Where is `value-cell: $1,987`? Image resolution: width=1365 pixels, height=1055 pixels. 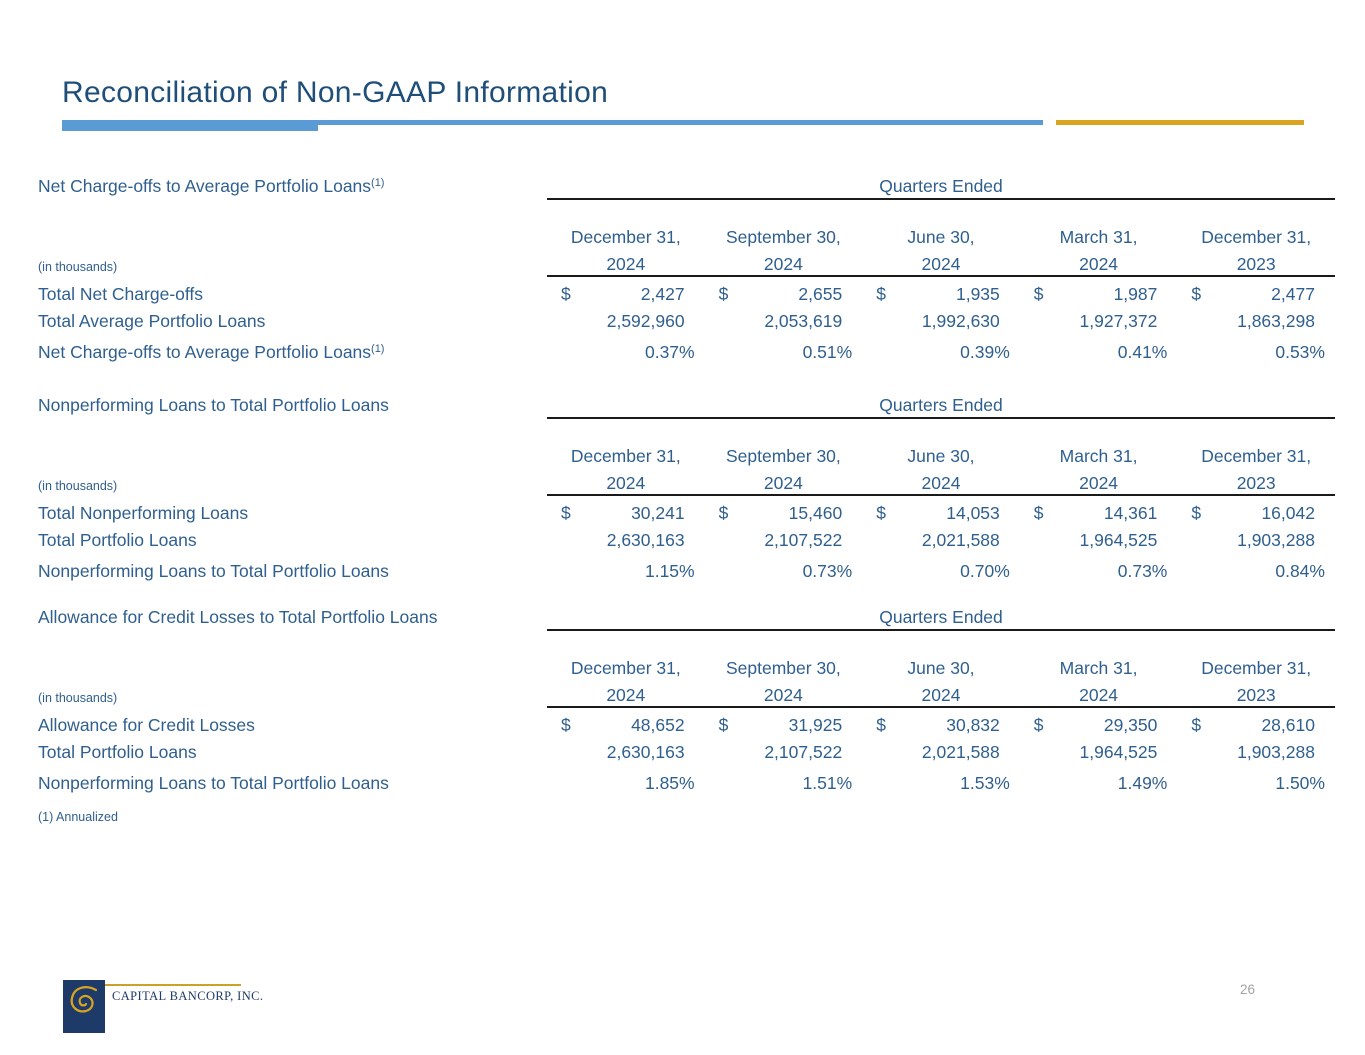 value-cell: $1,987 is located at coordinates (1099, 294).